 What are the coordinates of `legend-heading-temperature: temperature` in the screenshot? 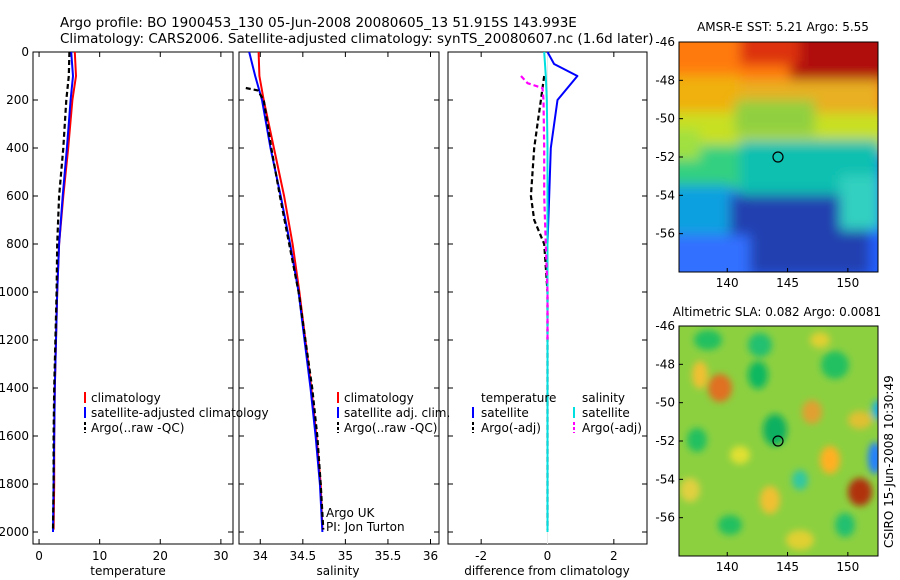 It's located at (518, 398).